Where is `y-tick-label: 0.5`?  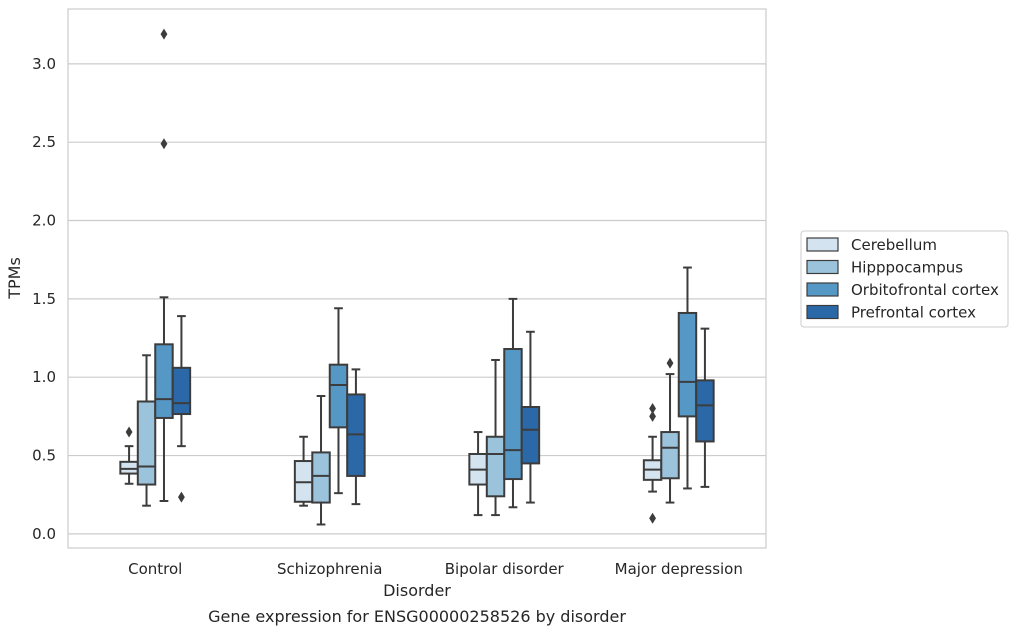 y-tick-label: 0.5 is located at coordinates (44, 456).